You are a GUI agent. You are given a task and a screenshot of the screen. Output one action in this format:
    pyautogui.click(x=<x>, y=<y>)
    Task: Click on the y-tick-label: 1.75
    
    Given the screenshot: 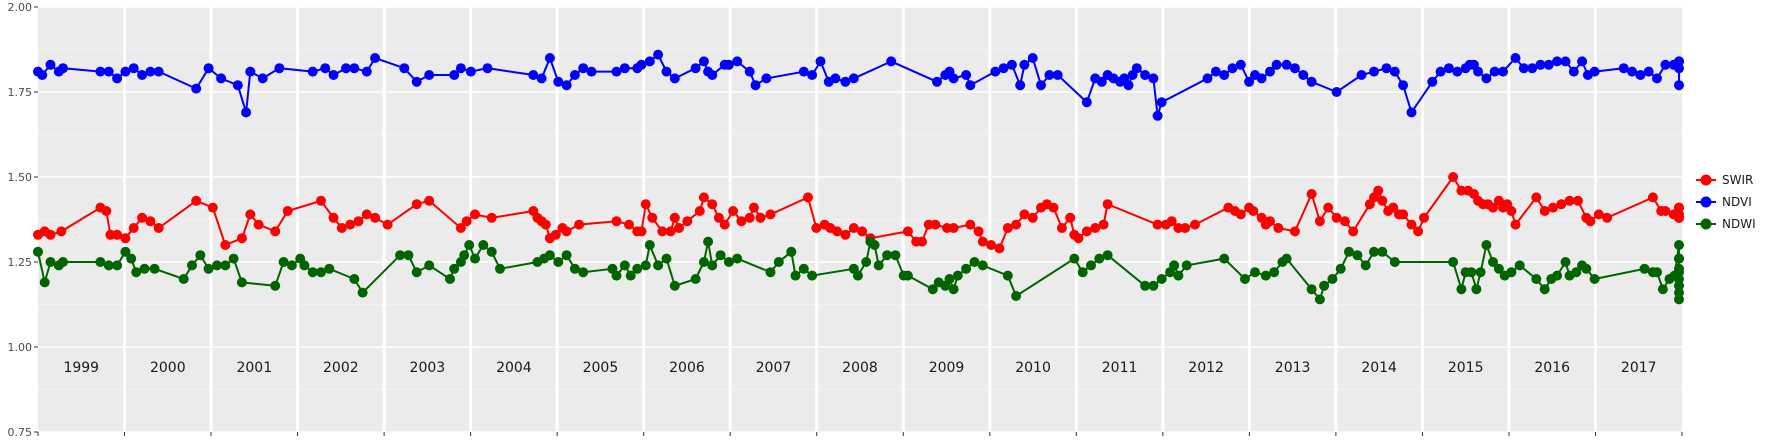 What is the action you would take?
    pyautogui.click(x=20, y=92)
    